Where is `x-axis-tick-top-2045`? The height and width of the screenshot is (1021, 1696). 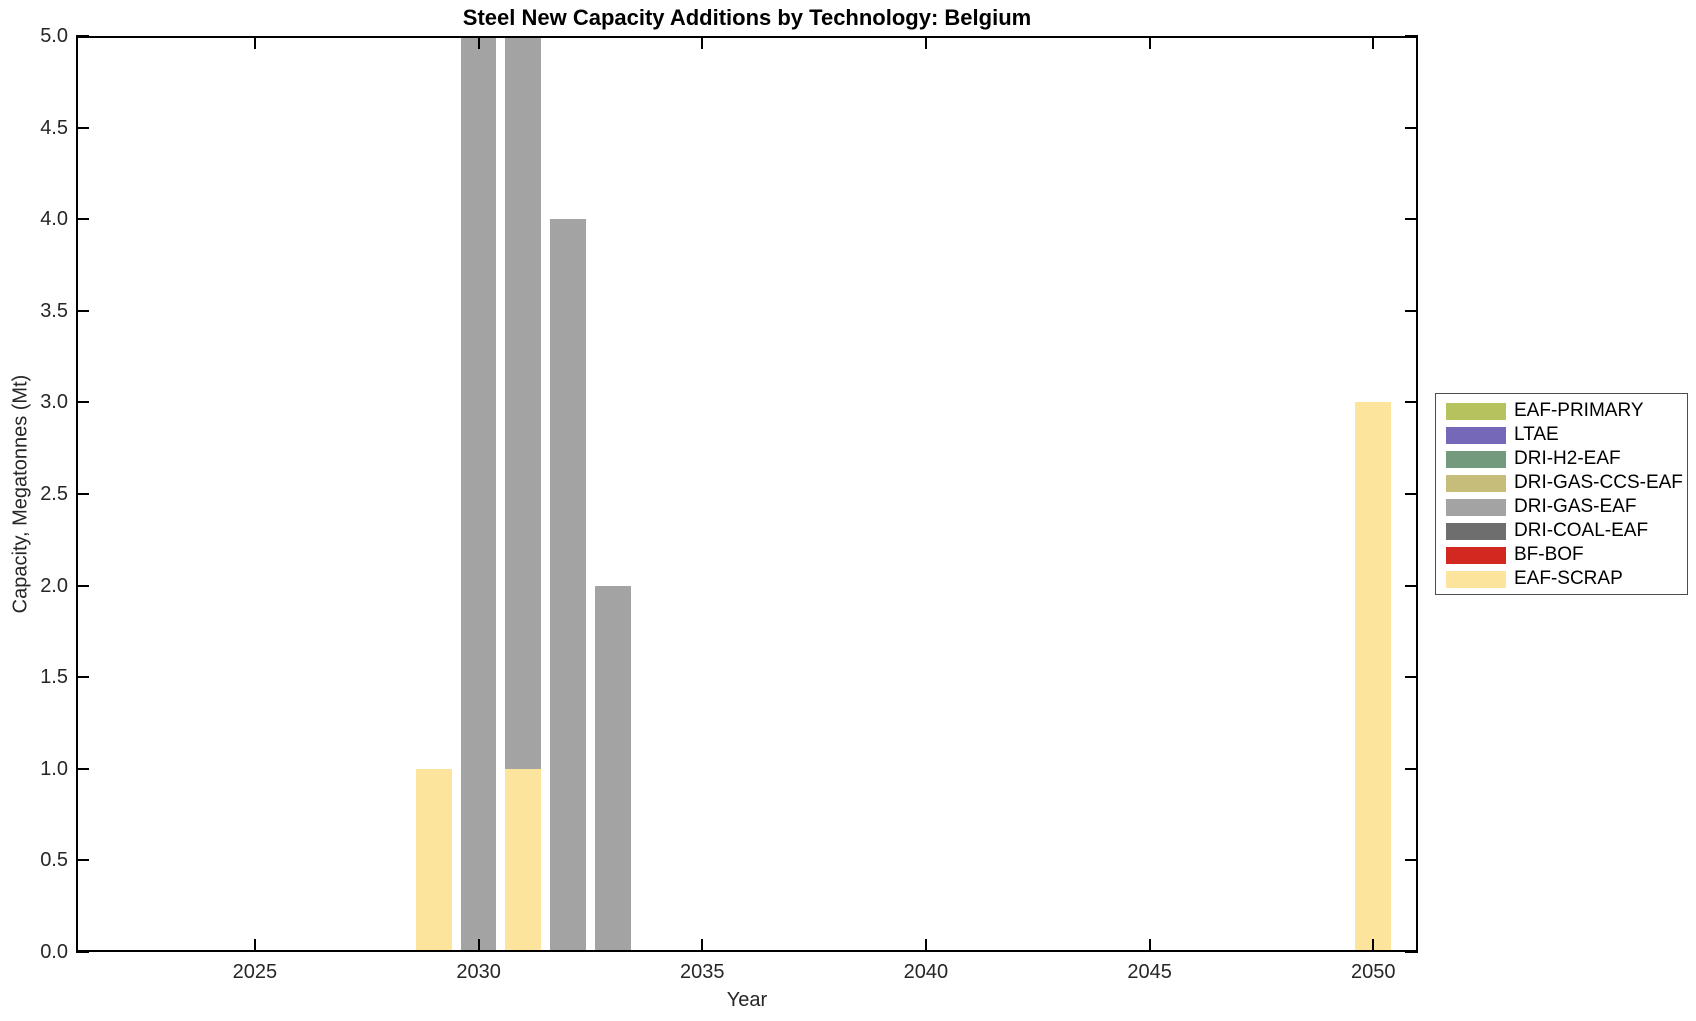 x-axis-tick-top-2045 is located at coordinates (1149, 42).